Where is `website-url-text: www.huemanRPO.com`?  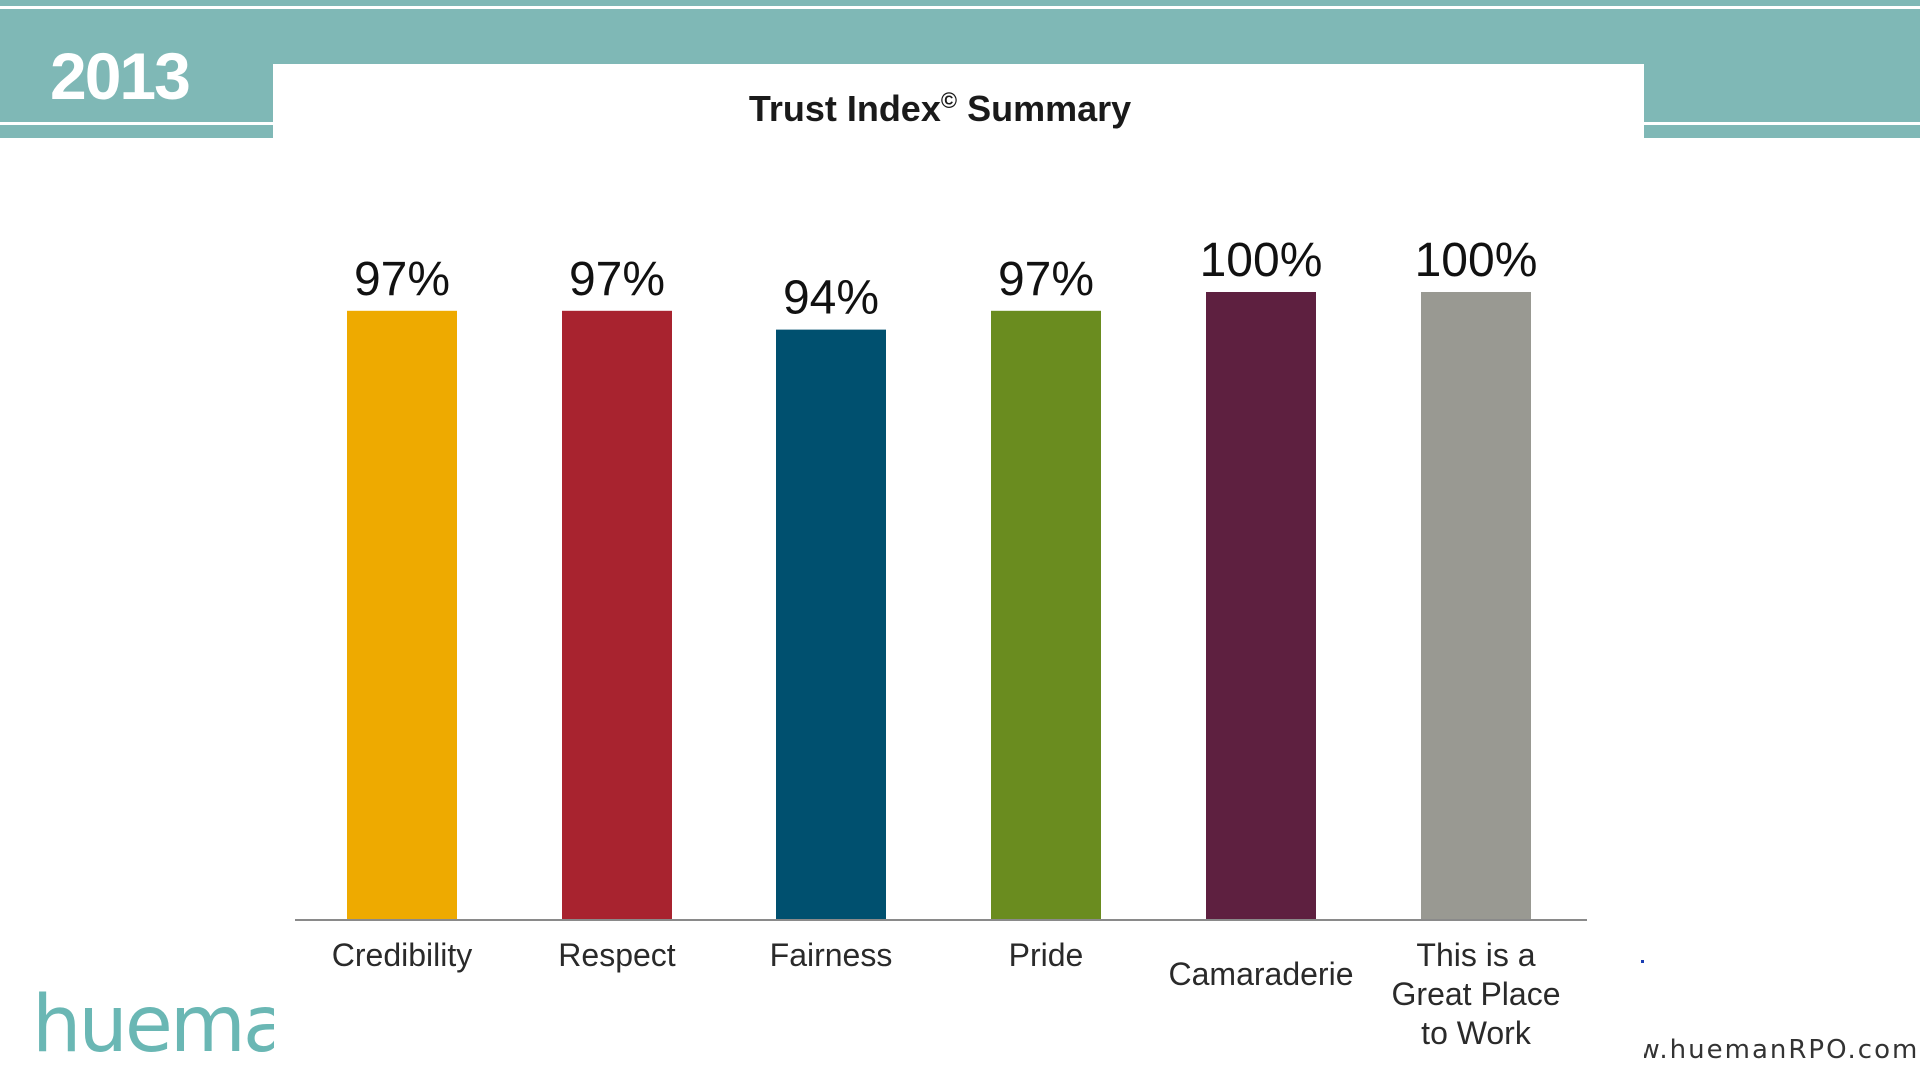
website-url-text: www.huemanRPO.com is located at coordinates (1782, 1050).